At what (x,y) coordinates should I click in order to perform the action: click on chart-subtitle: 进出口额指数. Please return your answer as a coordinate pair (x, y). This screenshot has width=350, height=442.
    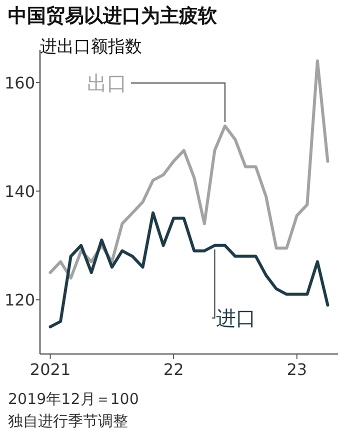
    Looking at the image, I should click on (91, 47).